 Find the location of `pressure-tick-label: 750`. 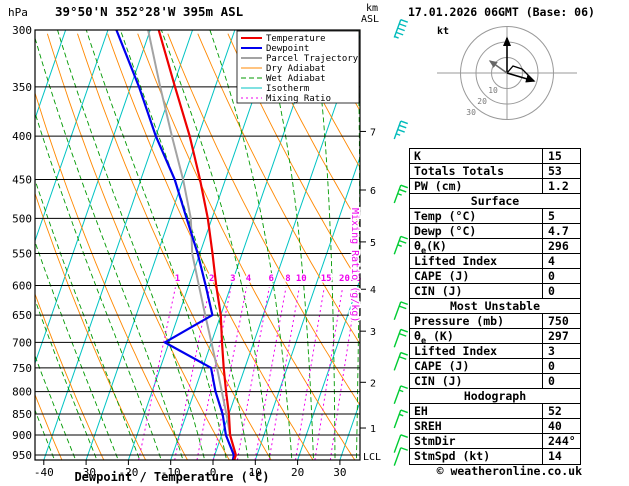

pressure-tick-label: 750 is located at coordinates (22, 368).